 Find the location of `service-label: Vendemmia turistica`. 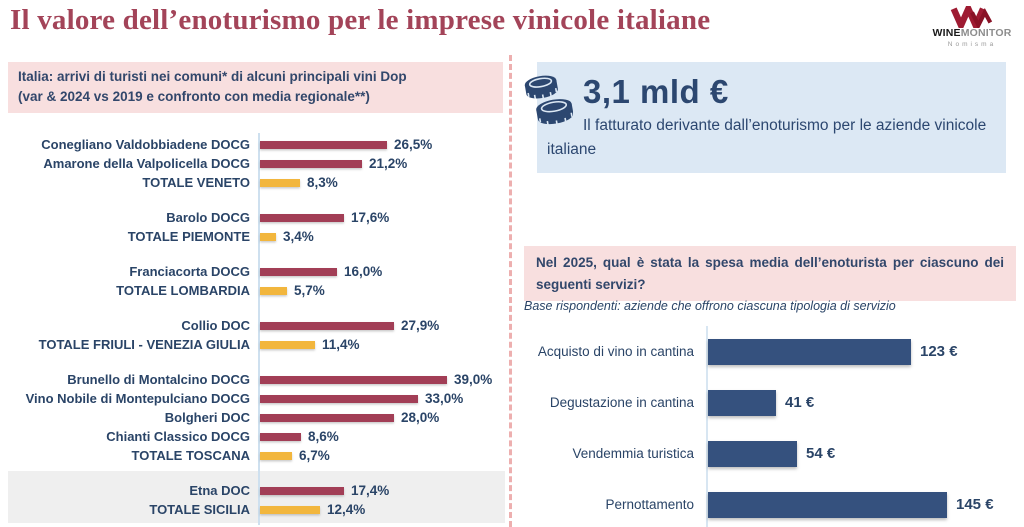

service-label: Vendemmia turistica is located at coordinates (633, 453).